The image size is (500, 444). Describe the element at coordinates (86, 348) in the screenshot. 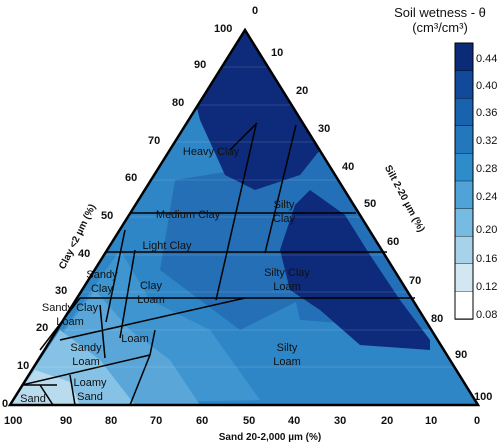

I see `region-sandy-loam-1: Sandy` at that location.